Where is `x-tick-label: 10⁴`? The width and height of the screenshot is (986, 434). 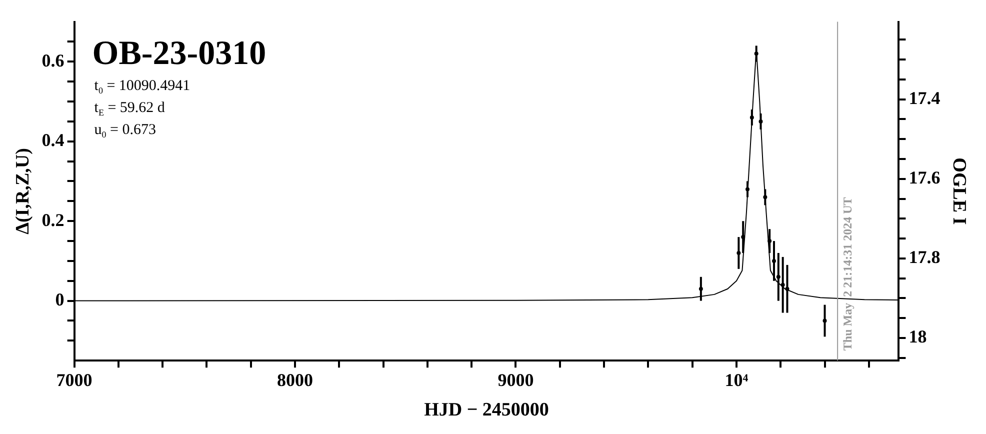
x-tick-label: 10⁴ is located at coordinates (736, 380).